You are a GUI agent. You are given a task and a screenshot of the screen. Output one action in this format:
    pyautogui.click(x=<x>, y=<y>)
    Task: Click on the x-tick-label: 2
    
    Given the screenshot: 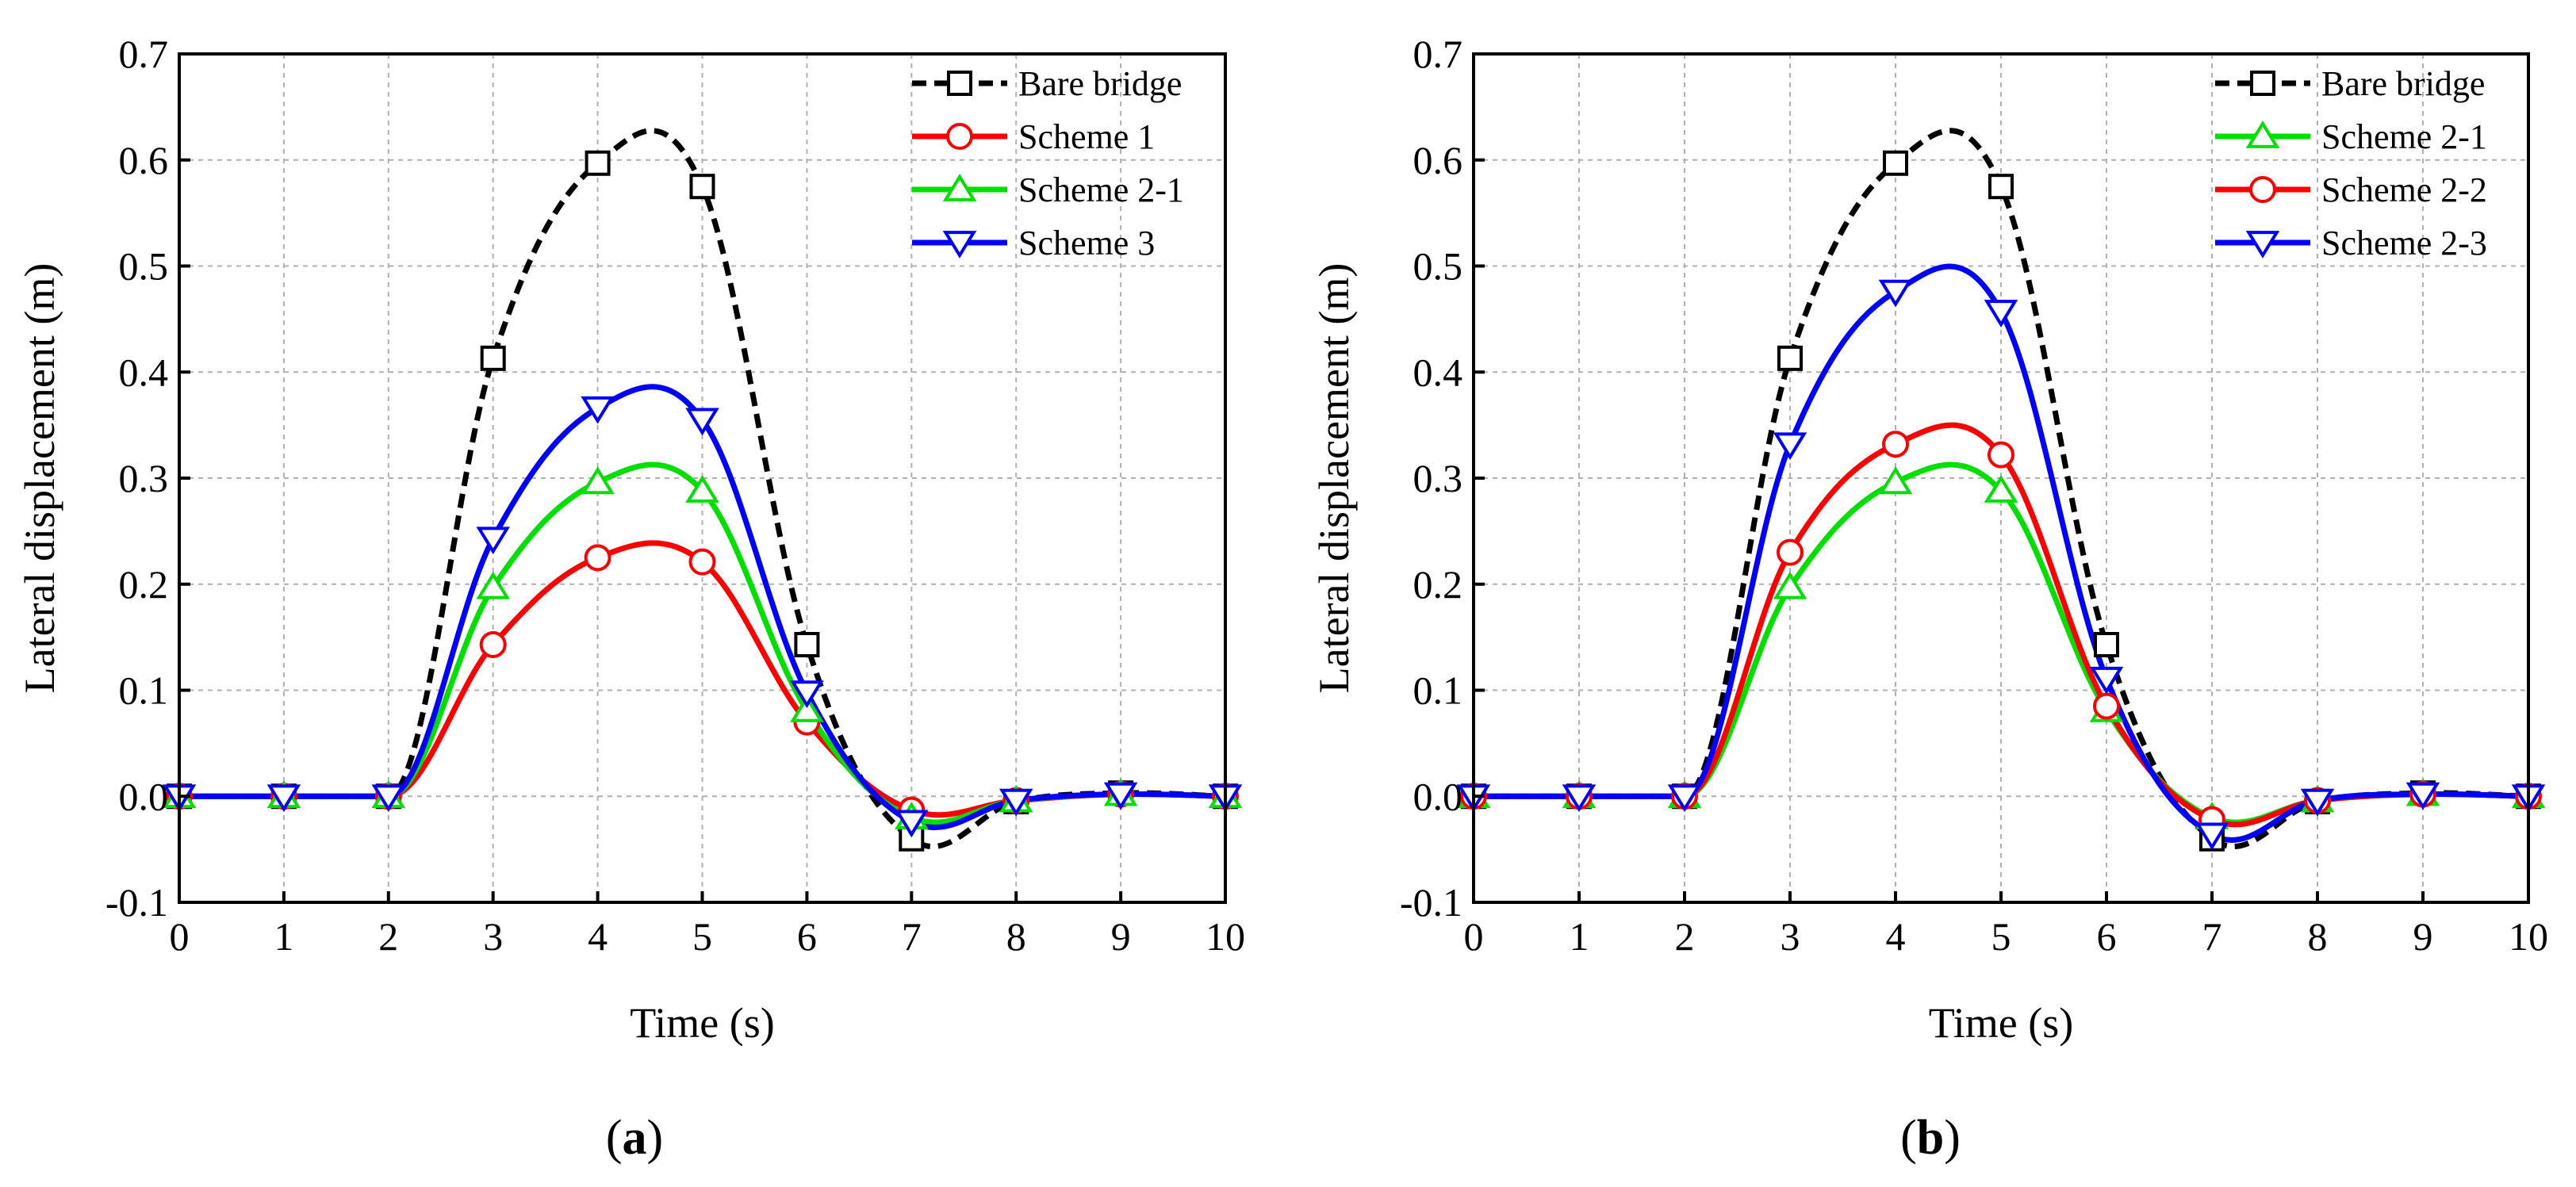 What is the action you would take?
    pyautogui.click(x=388, y=937)
    